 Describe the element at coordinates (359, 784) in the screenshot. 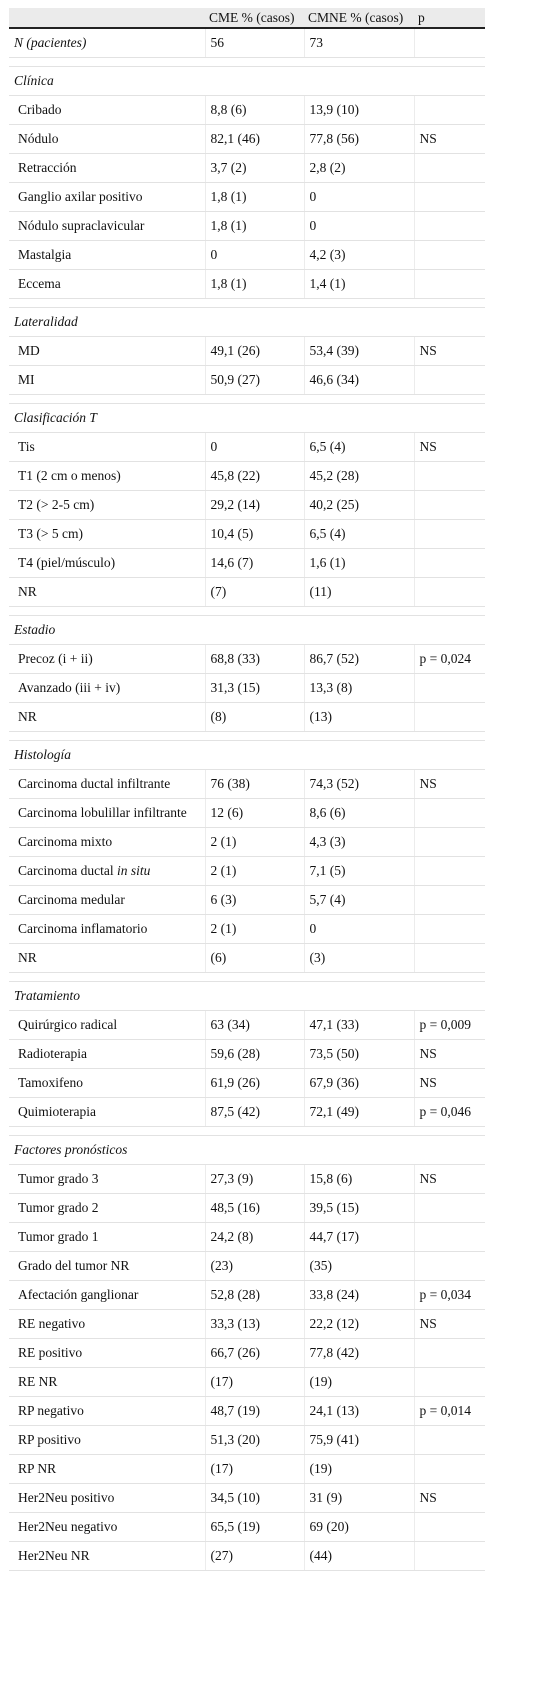

I see `cmne-cell: 74,3 (52)` at that location.